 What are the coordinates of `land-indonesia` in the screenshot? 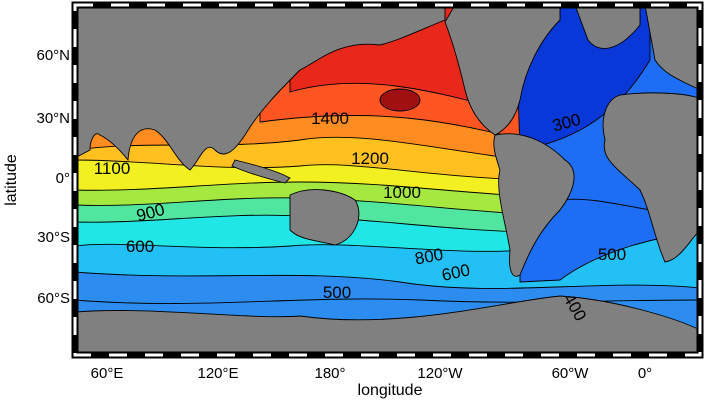 It's located at (261, 171).